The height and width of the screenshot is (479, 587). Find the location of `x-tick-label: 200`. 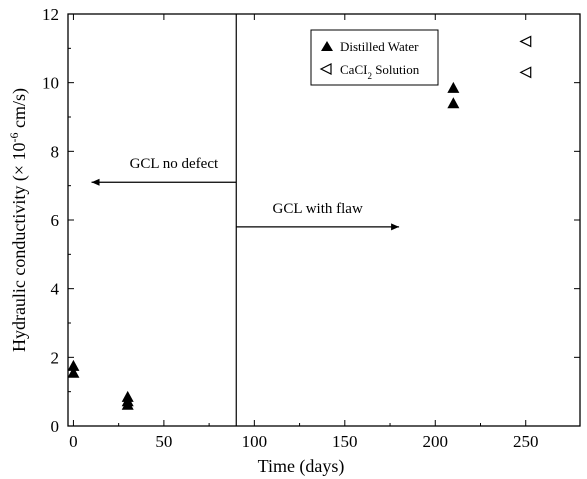

x-tick-label: 200 is located at coordinates (436, 441).